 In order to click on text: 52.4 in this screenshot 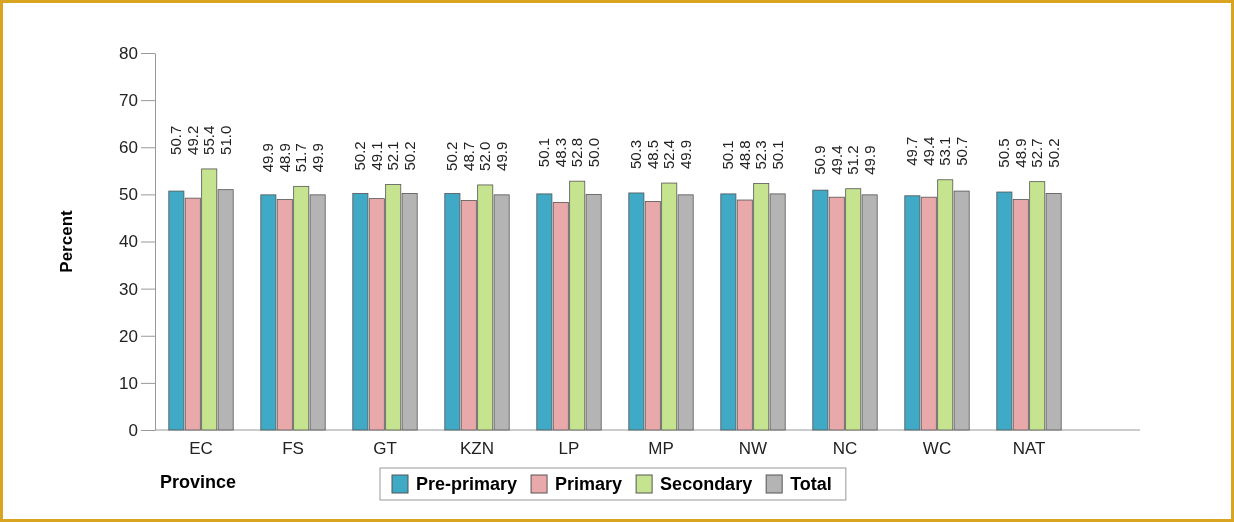, I will do `click(669, 154)`.